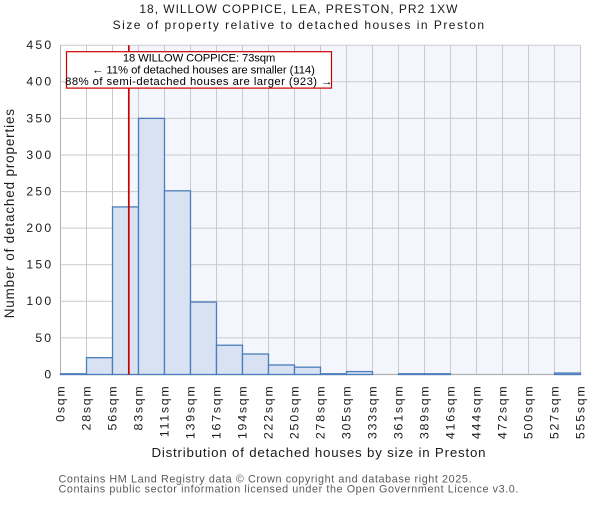  Describe the element at coordinates (502, 412) in the screenshot. I see `svg-text: 472sqm` at that location.